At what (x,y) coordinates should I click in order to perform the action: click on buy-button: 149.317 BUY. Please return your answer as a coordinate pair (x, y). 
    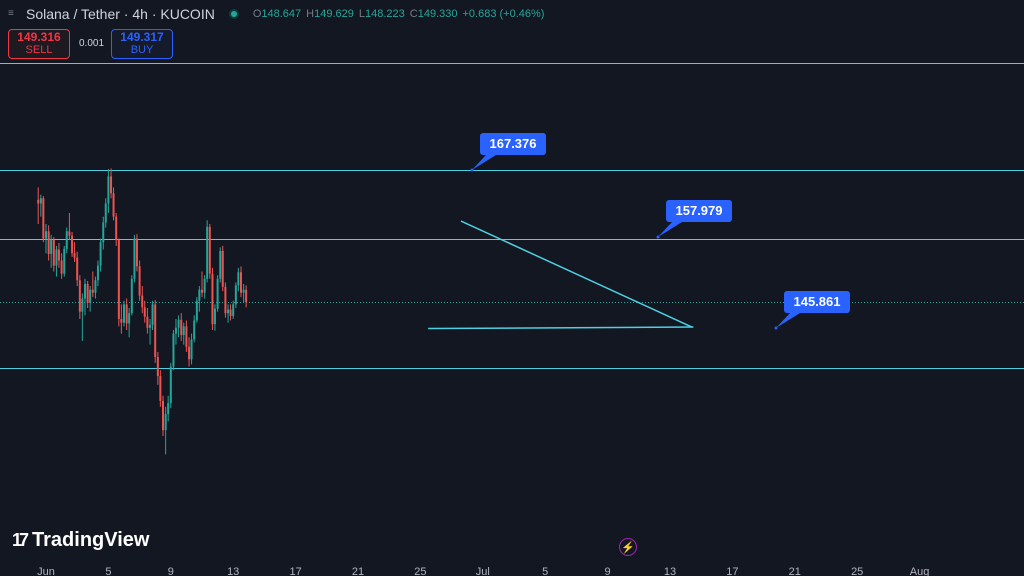
    Looking at the image, I should click on (142, 44).